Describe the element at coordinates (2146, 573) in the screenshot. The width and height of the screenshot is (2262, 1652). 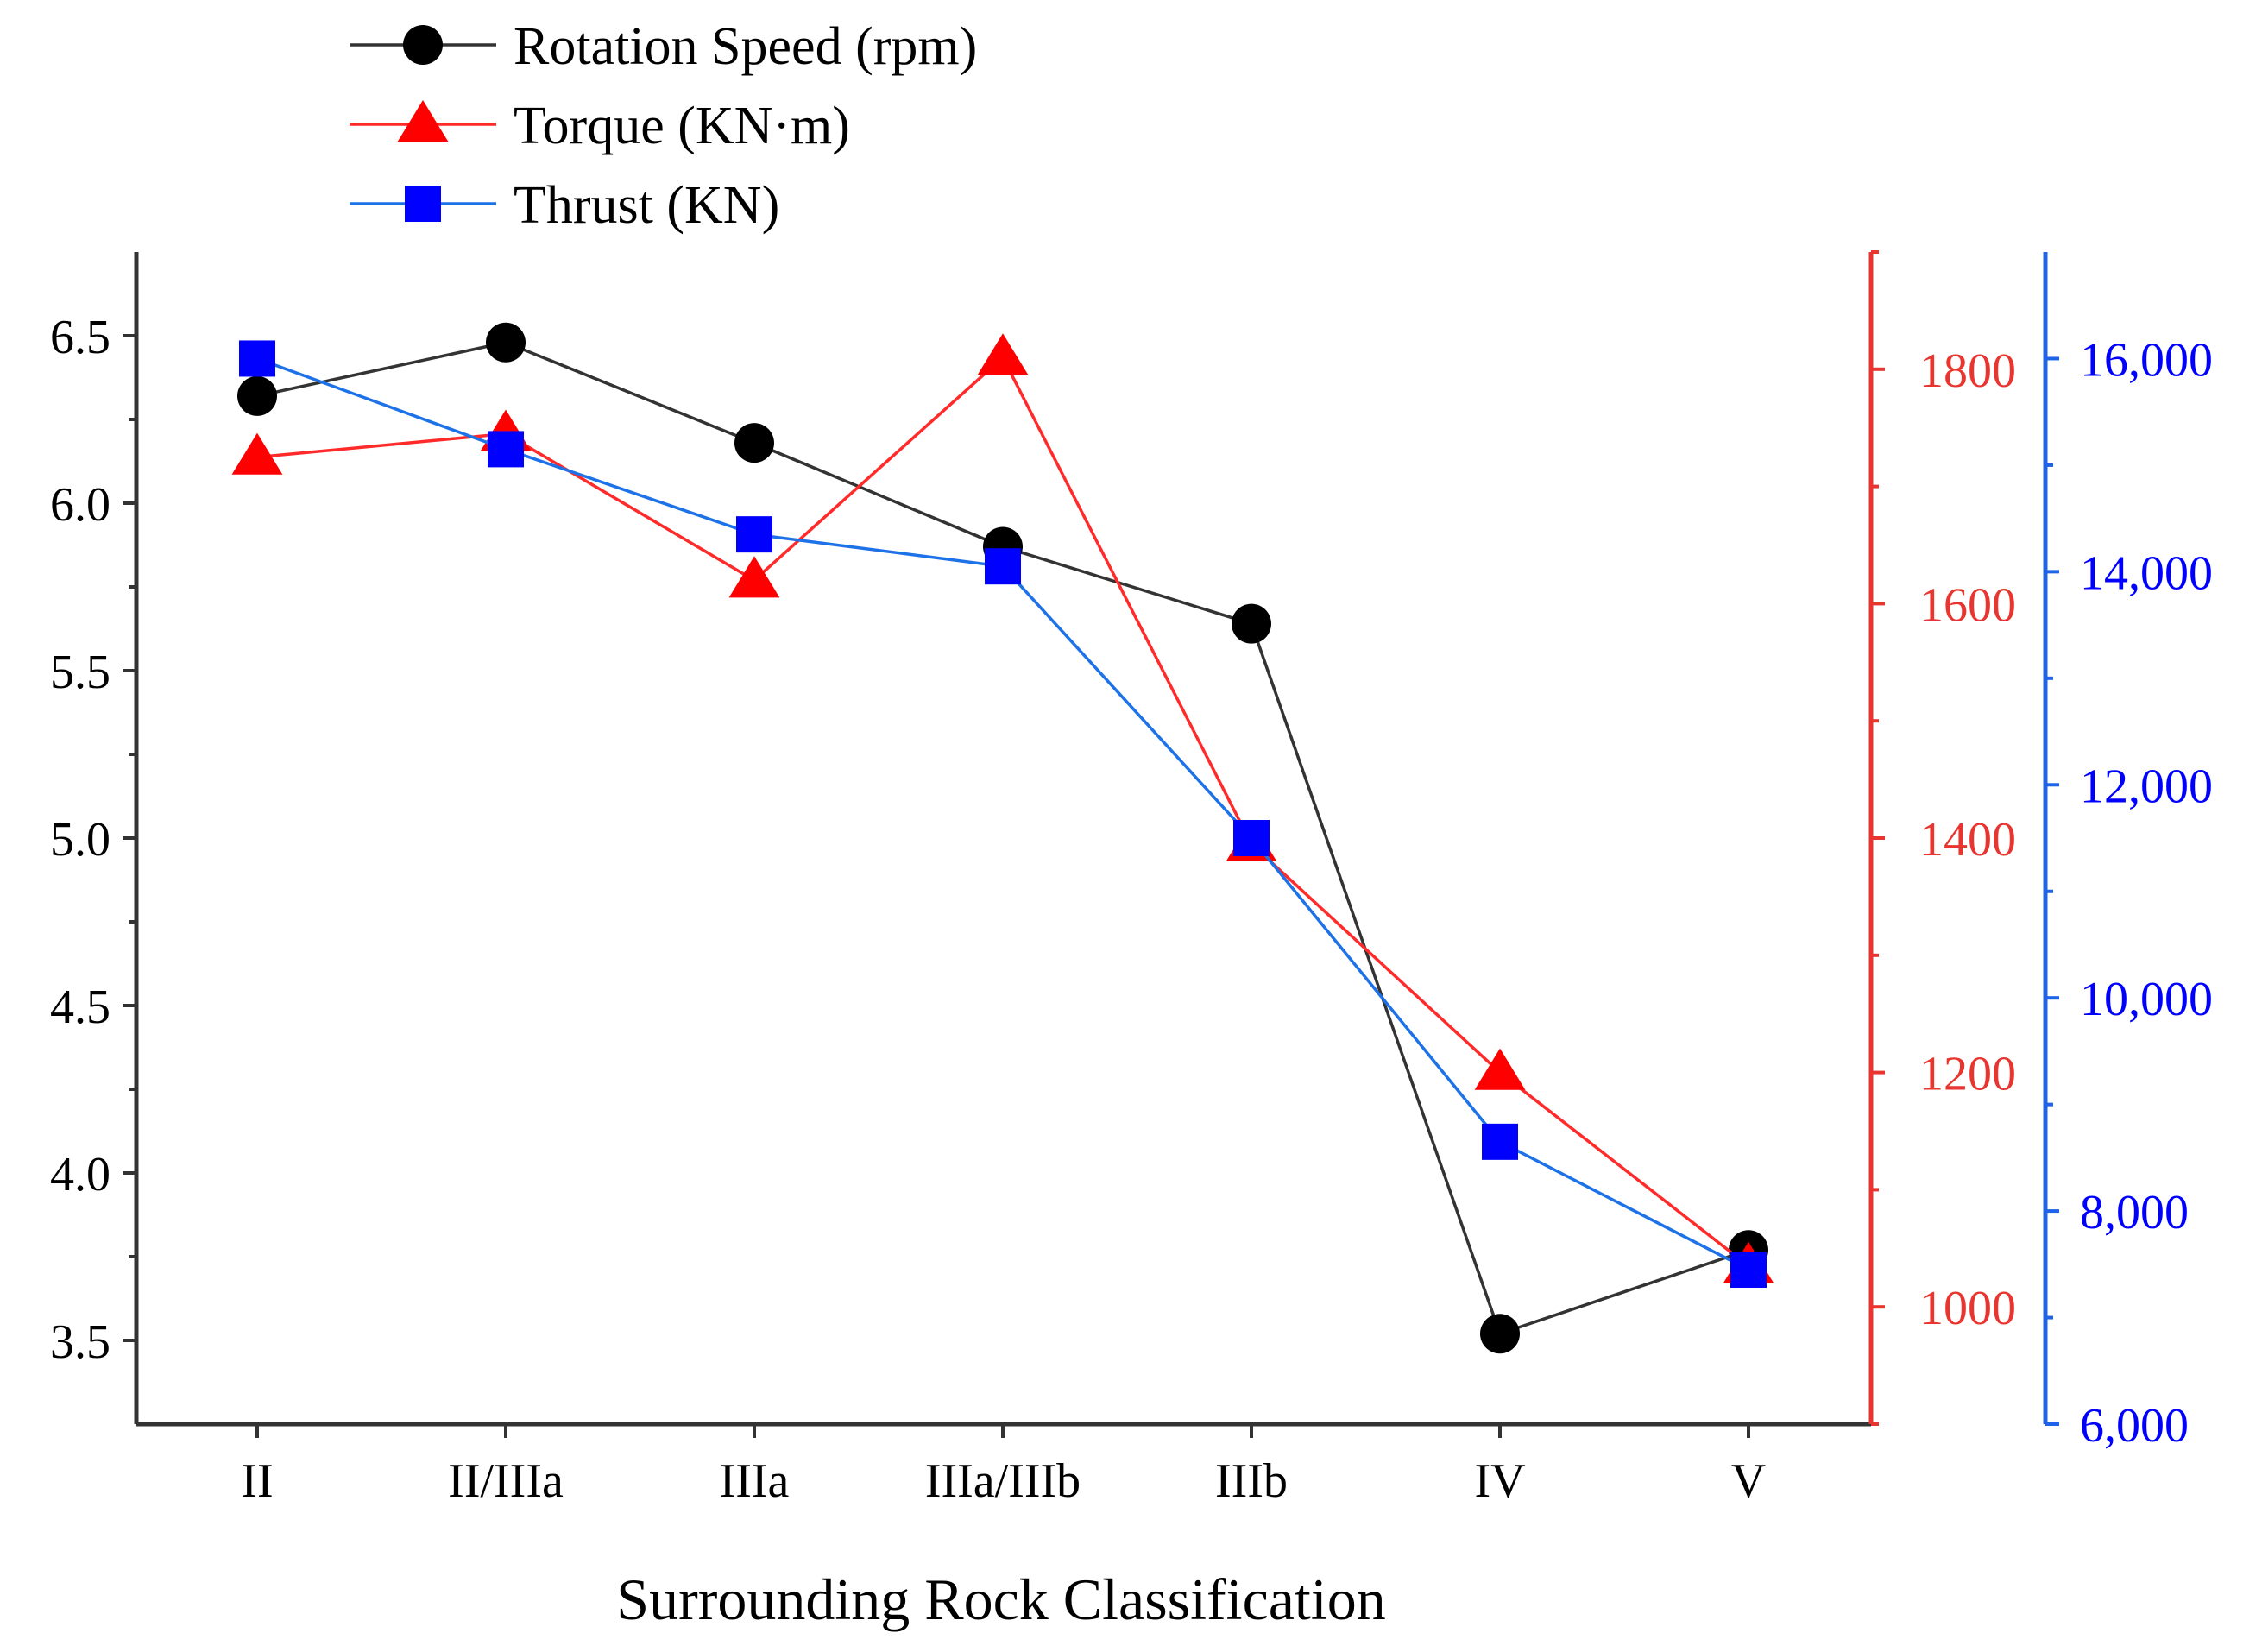
I see `right-axis-thrust-tick-label: 14,000` at that location.